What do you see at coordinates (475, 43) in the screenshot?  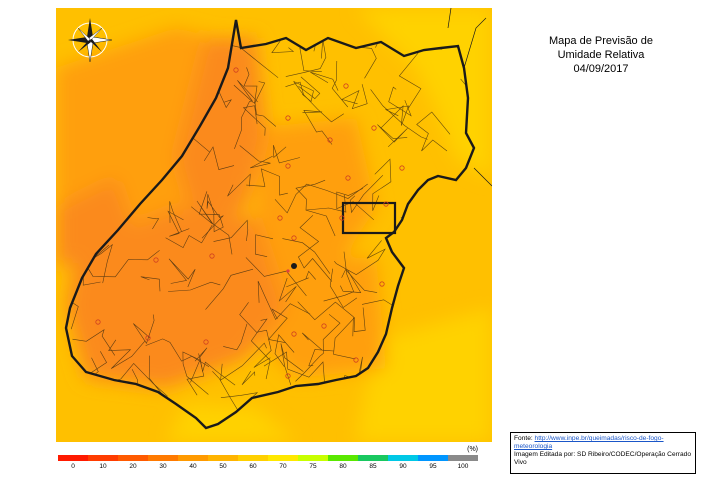 I see `neighbor-border-ne` at bounding box center [475, 43].